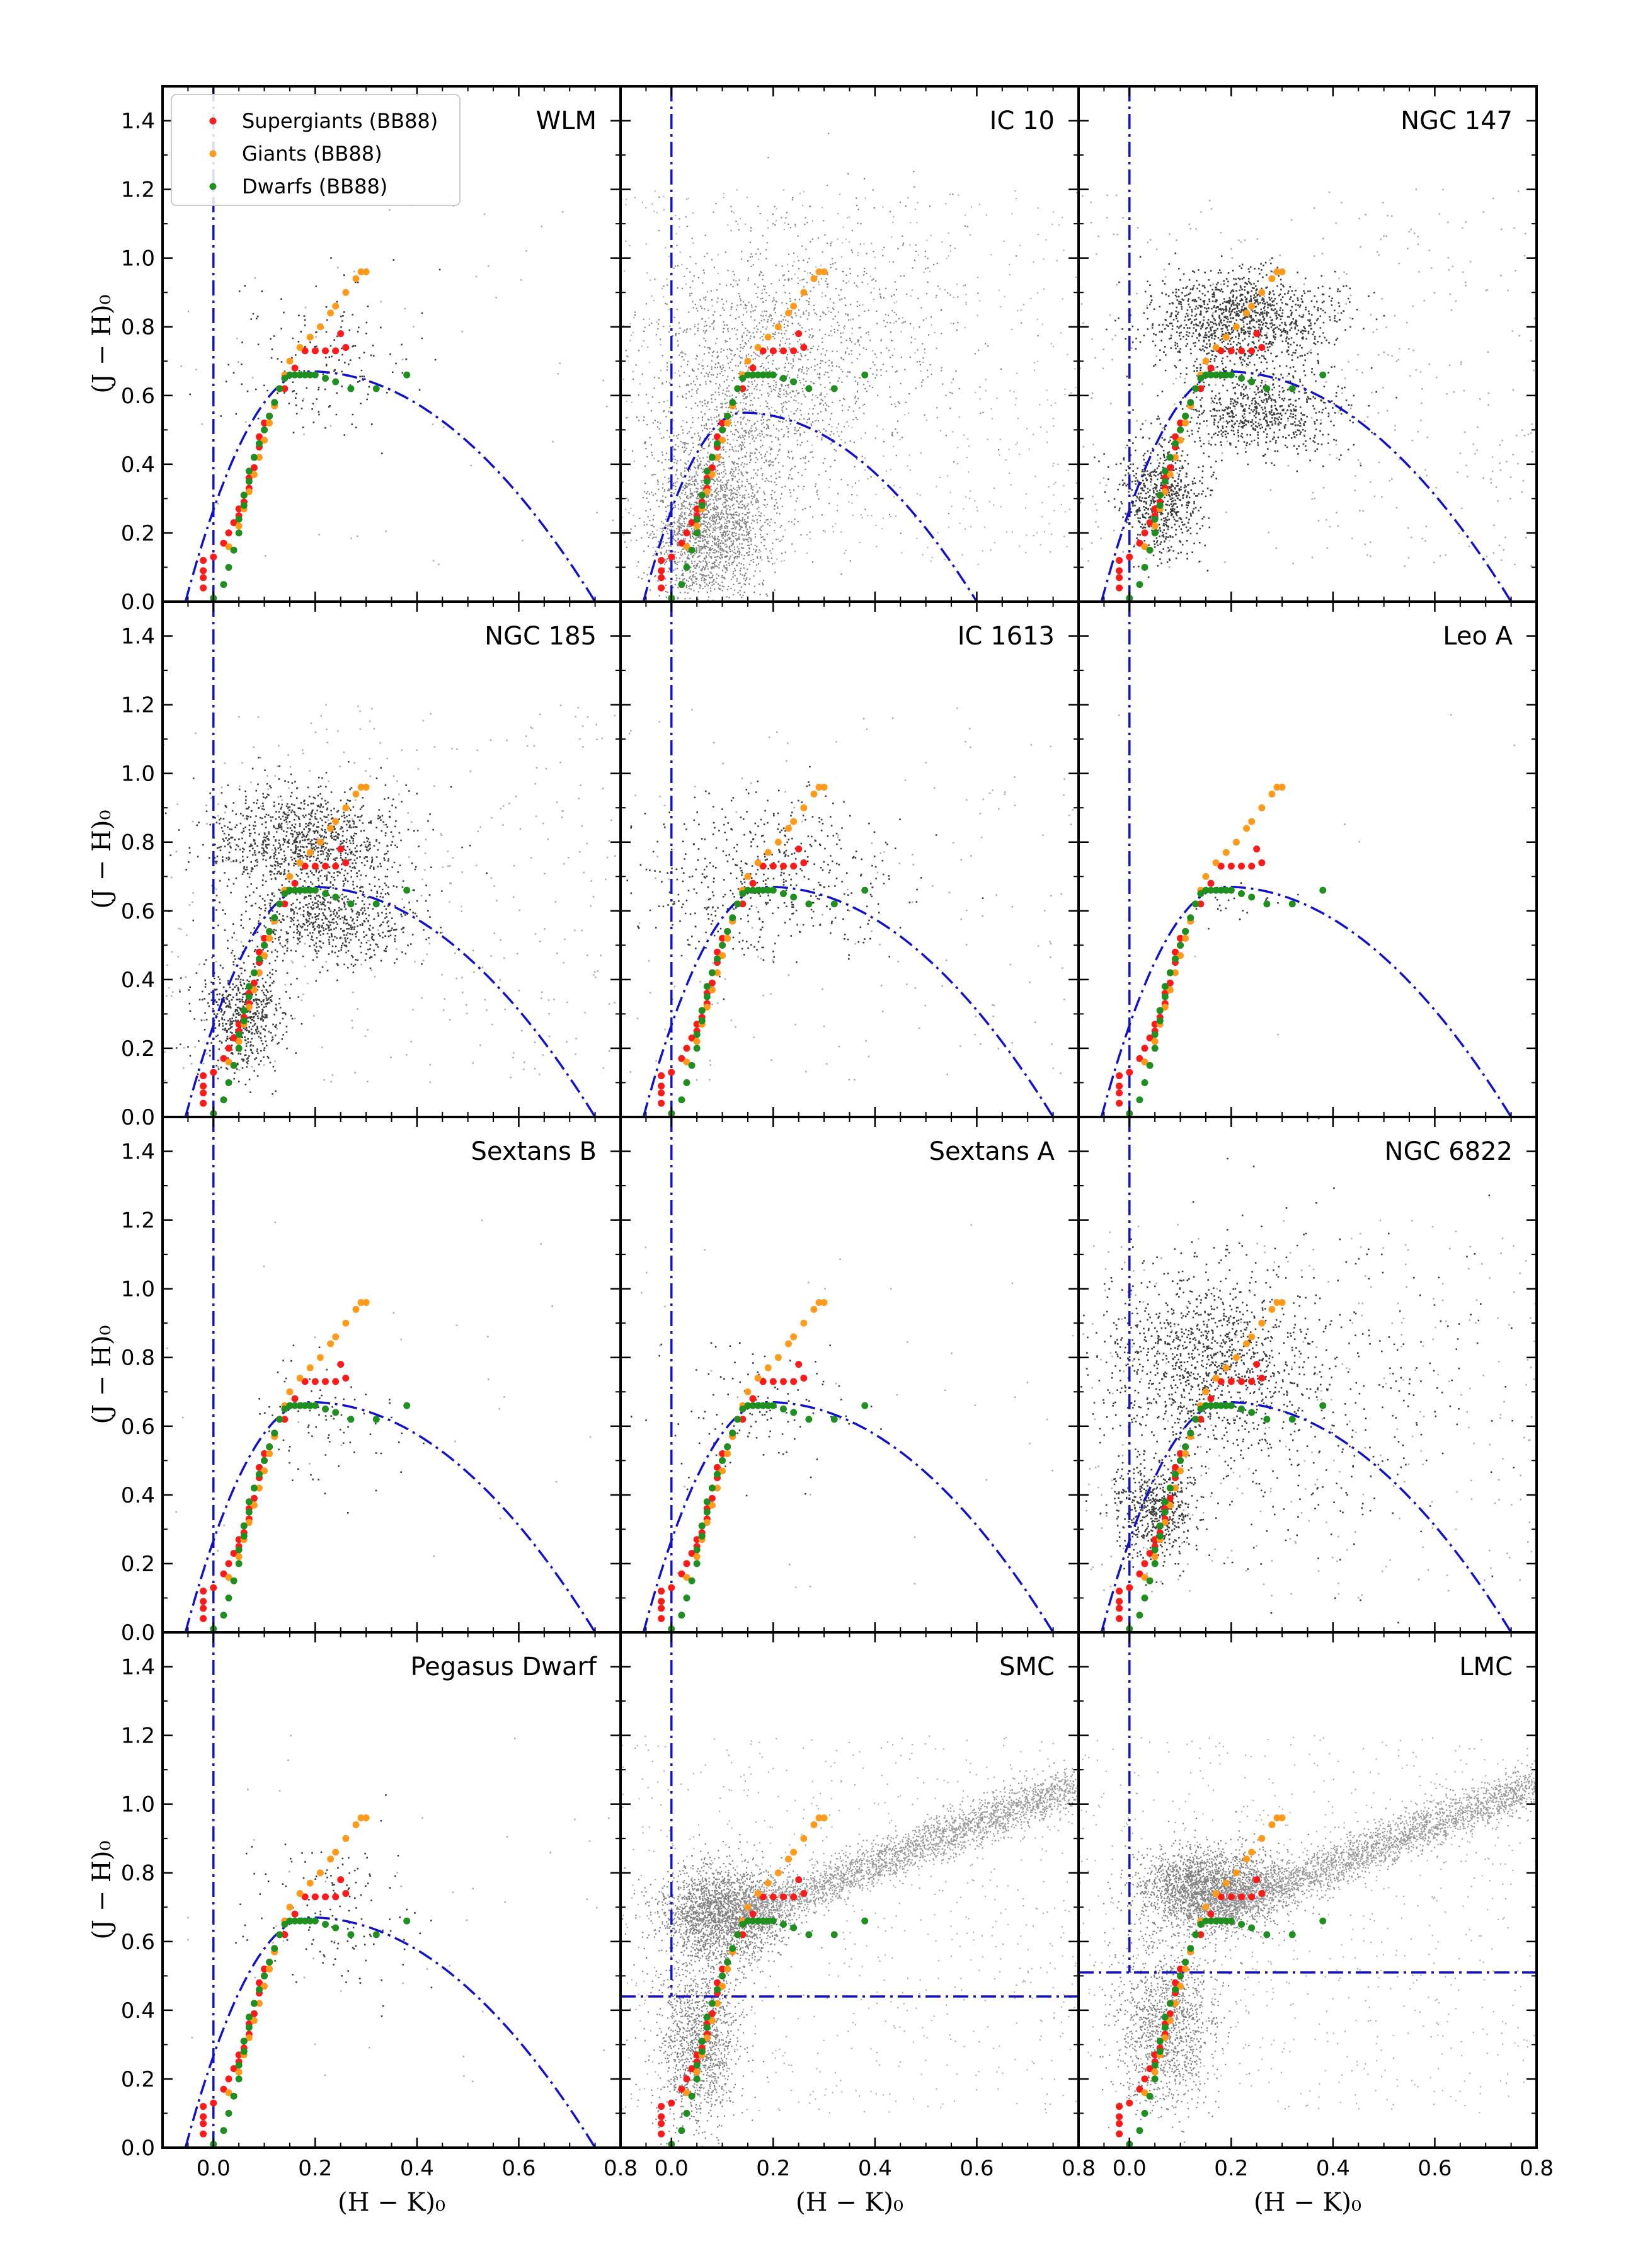 The image size is (1638, 2268). I want to click on legend-label: Giants (BB88), so click(312, 154).